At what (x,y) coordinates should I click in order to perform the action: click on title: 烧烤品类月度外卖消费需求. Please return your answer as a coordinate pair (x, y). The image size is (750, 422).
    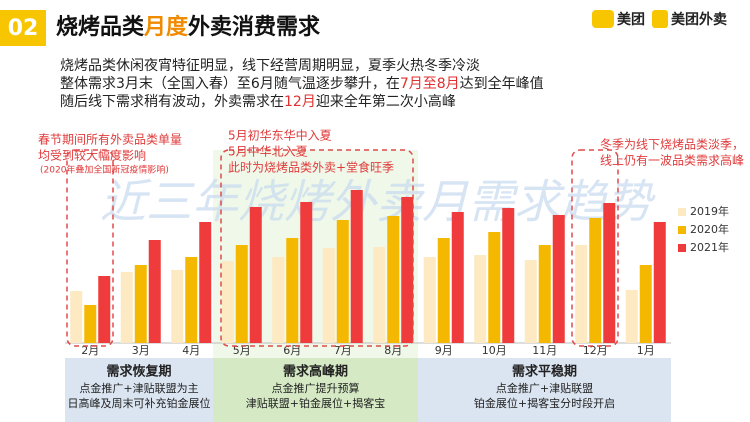
    Looking at the image, I should click on (188, 27).